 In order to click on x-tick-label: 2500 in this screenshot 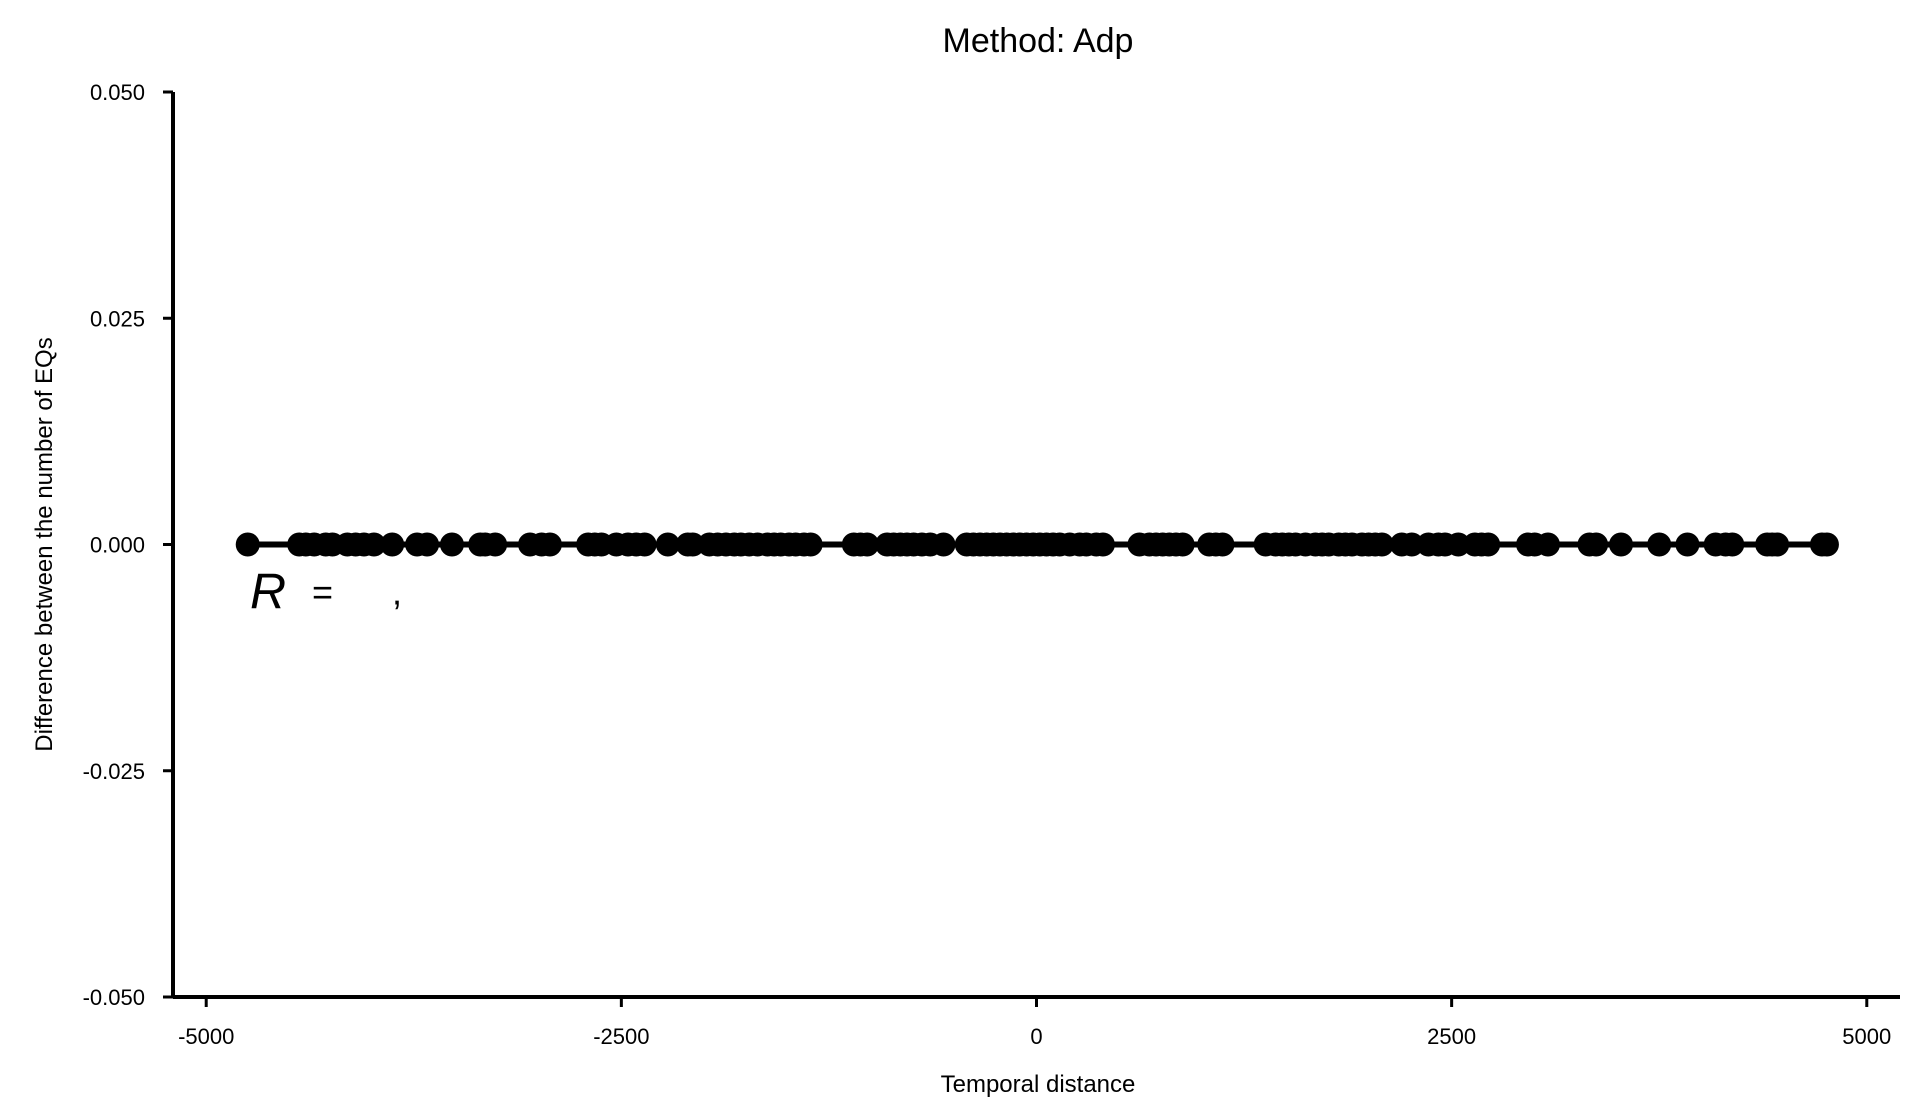, I will do `click(1451, 1036)`.